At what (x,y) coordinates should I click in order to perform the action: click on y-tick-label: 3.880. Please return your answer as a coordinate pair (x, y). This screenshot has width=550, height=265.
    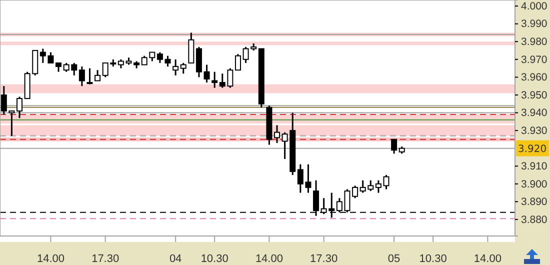
    Looking at the image, I should click on (534, 220).